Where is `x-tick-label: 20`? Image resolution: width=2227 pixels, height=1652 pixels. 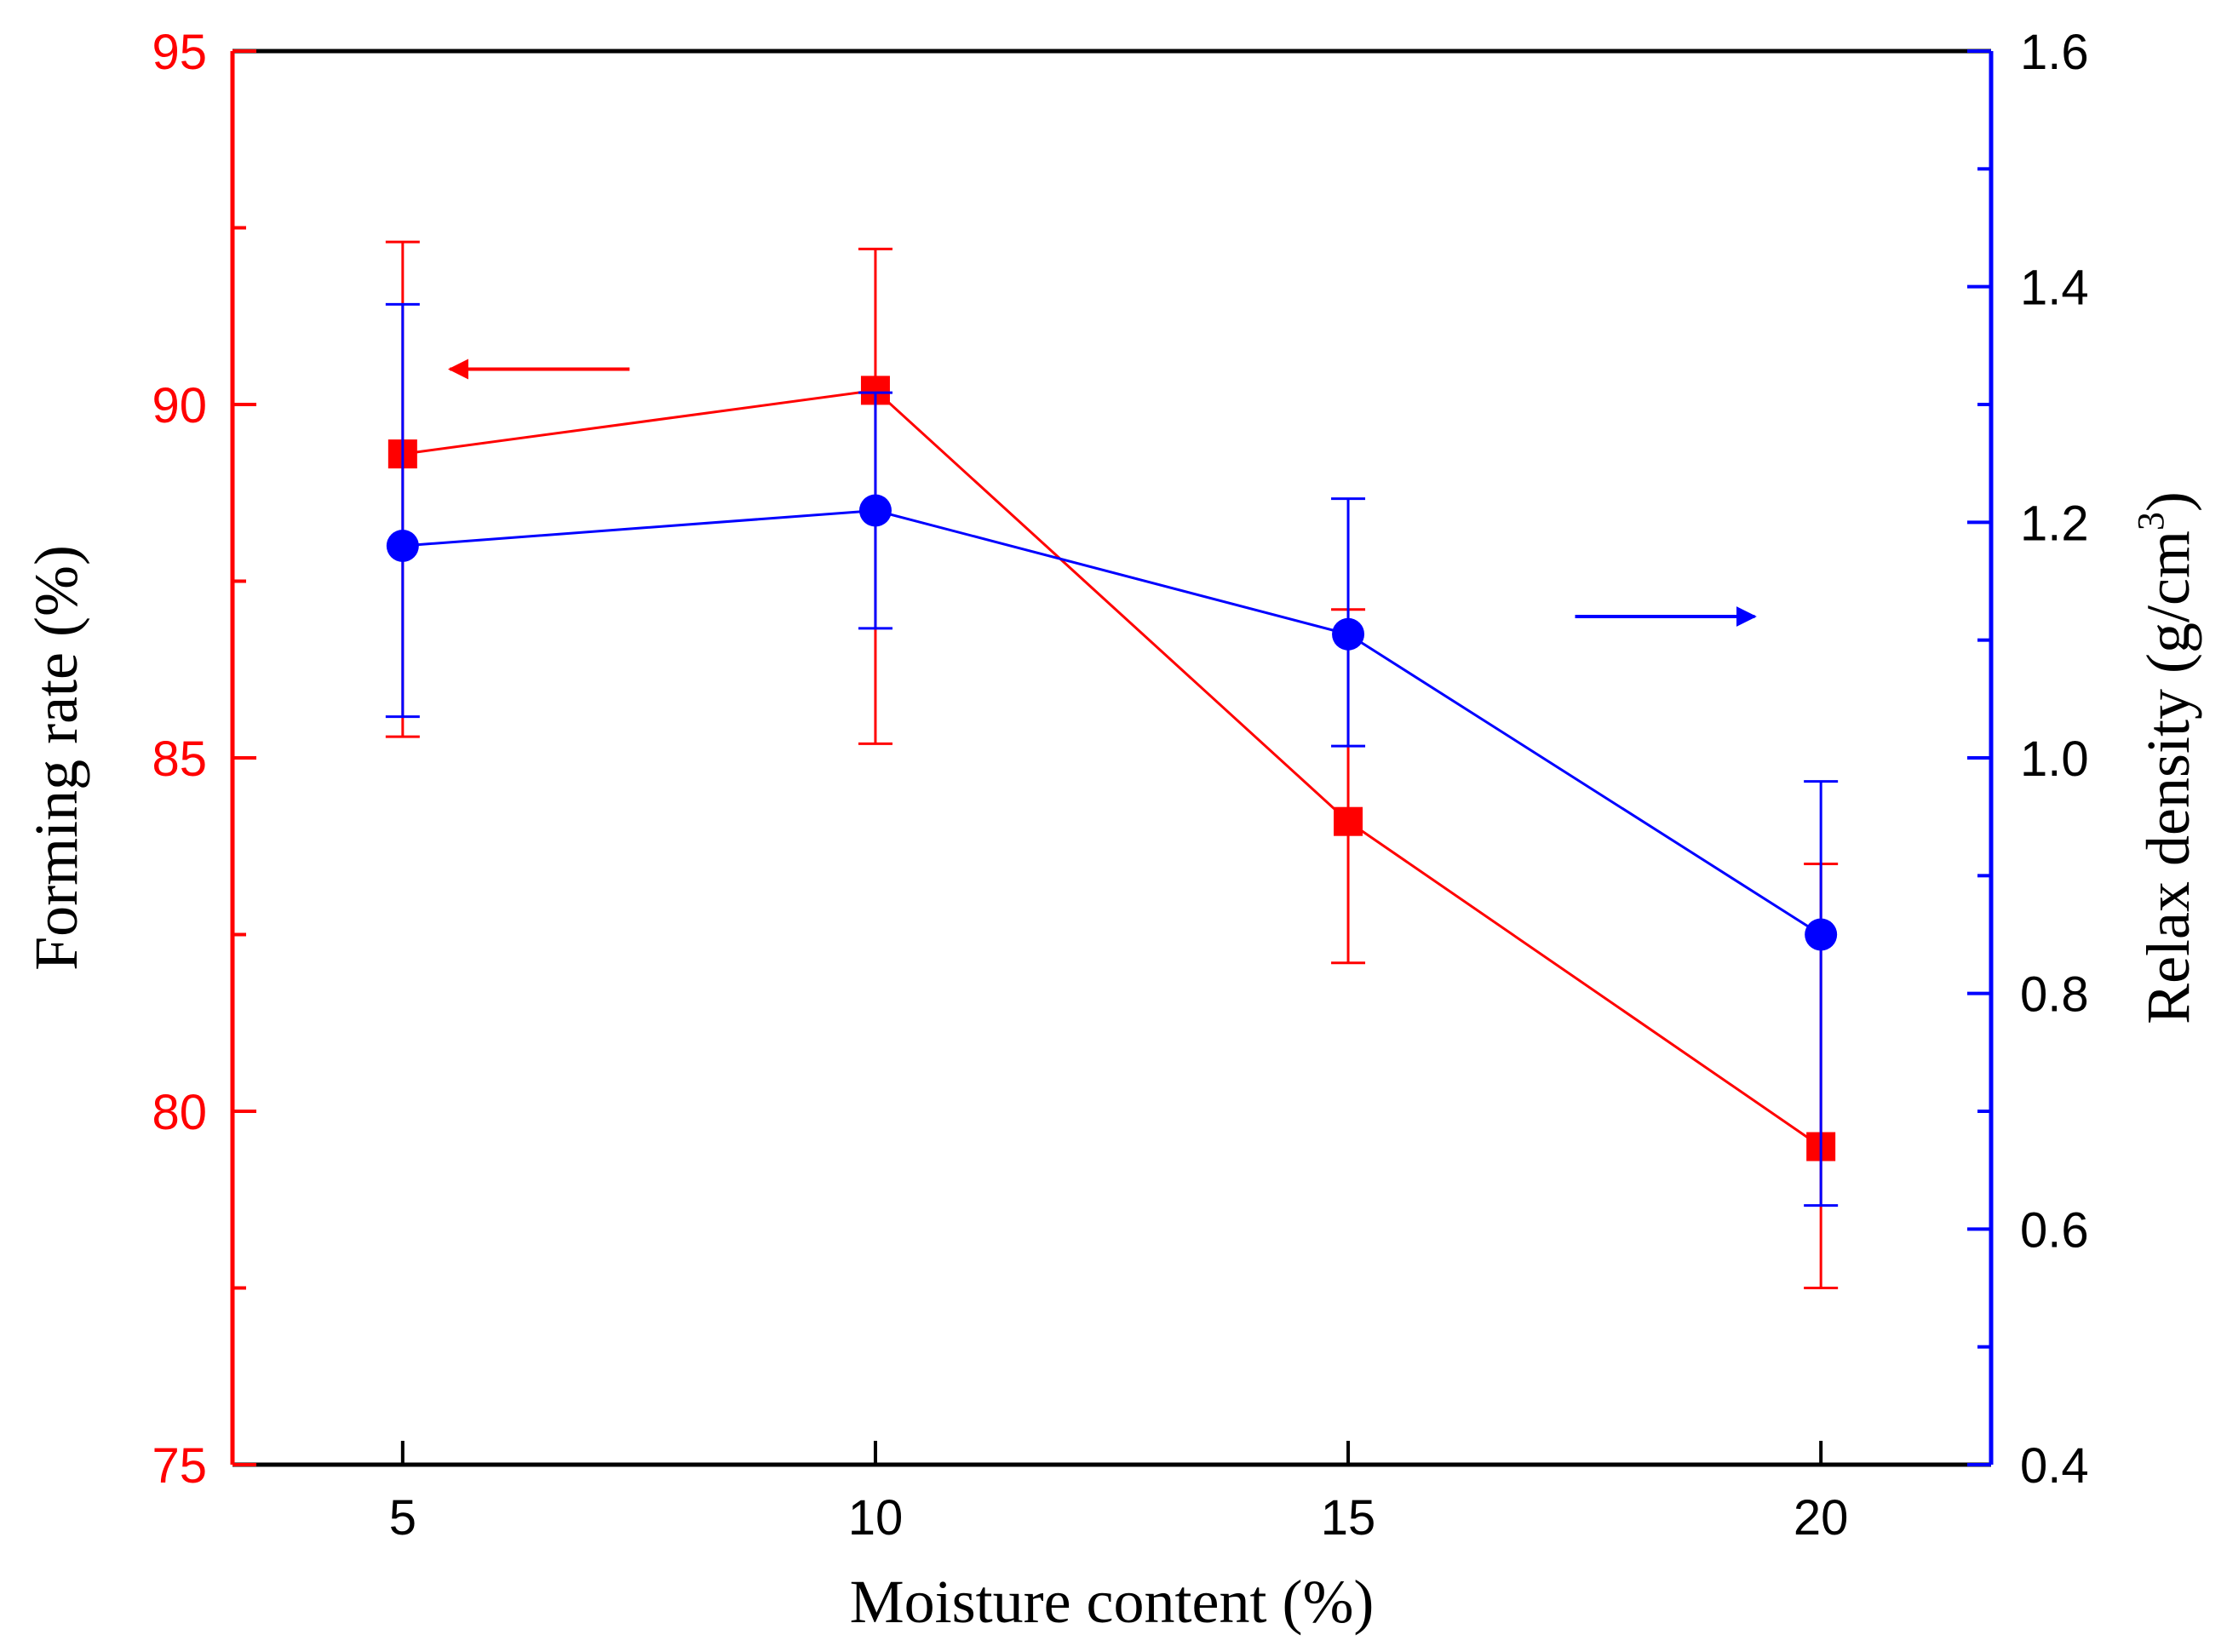
x-tick-label: 20 is located at coordinates (1821, 1518).